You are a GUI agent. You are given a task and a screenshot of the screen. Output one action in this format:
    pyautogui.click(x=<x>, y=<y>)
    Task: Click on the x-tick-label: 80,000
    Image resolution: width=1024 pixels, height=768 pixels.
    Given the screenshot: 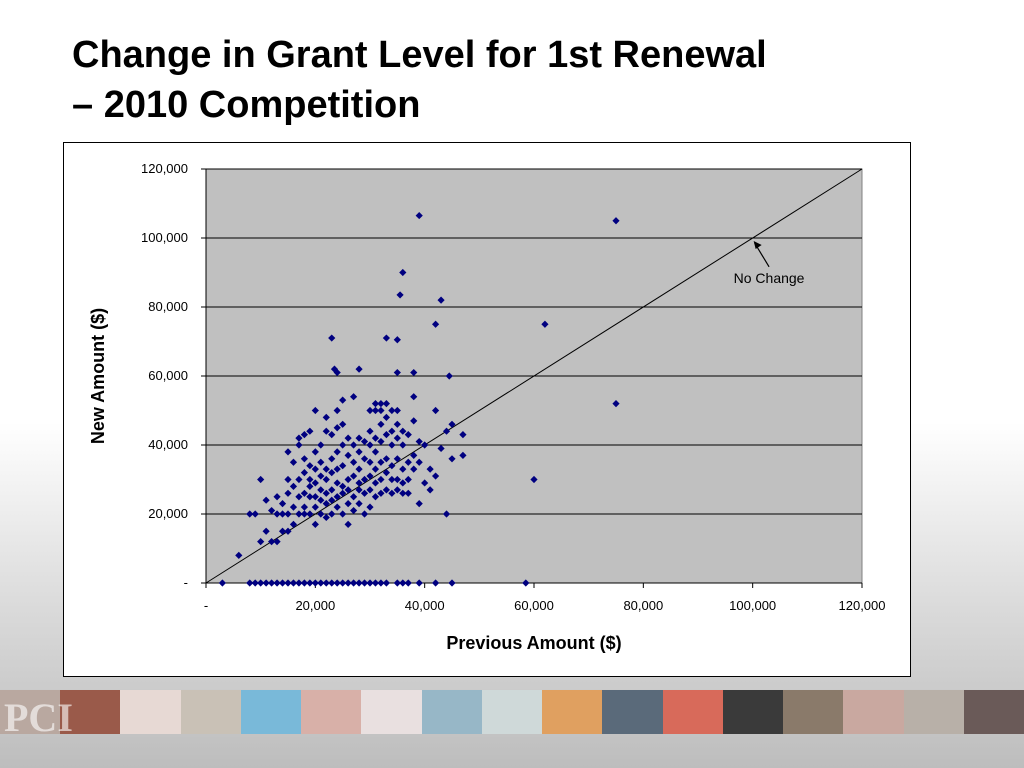 What is the action you would take?
    pyautogui.click(x=643, y=605)
    